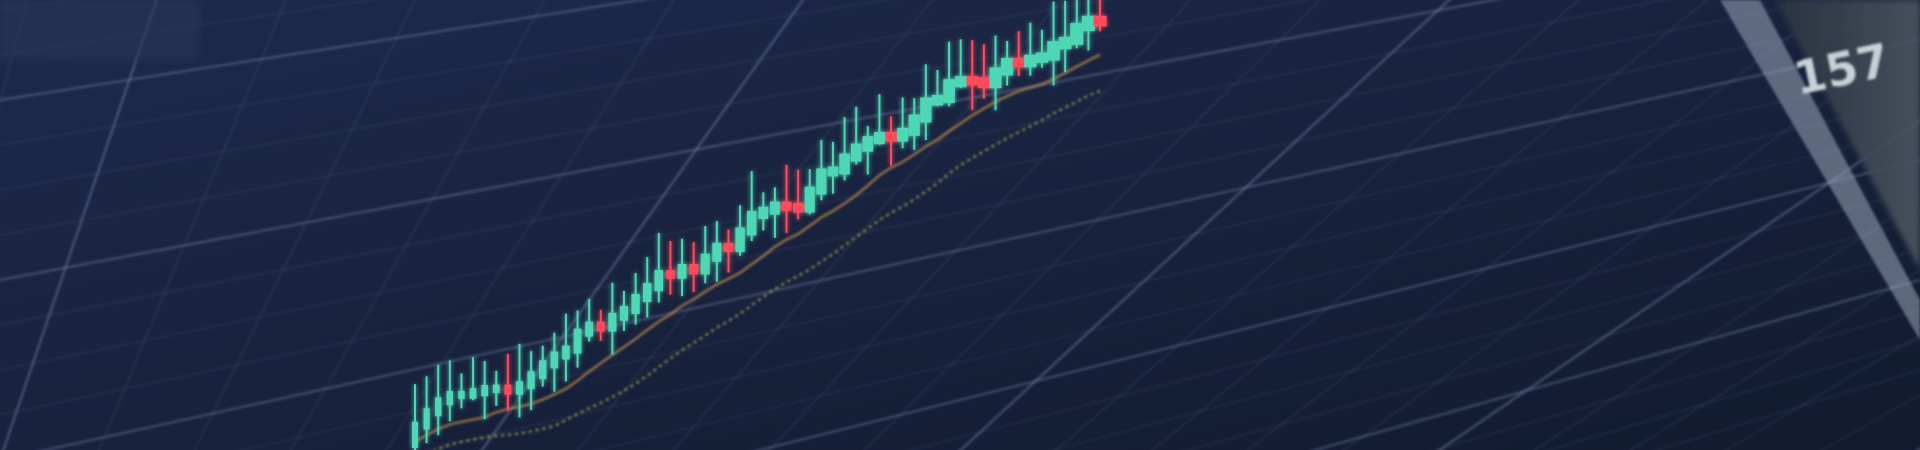 This screenshot has width=1920, height=450. Describe the element at coordinates (1847, 135) in the screenshot. I see `side-panel` at that location.